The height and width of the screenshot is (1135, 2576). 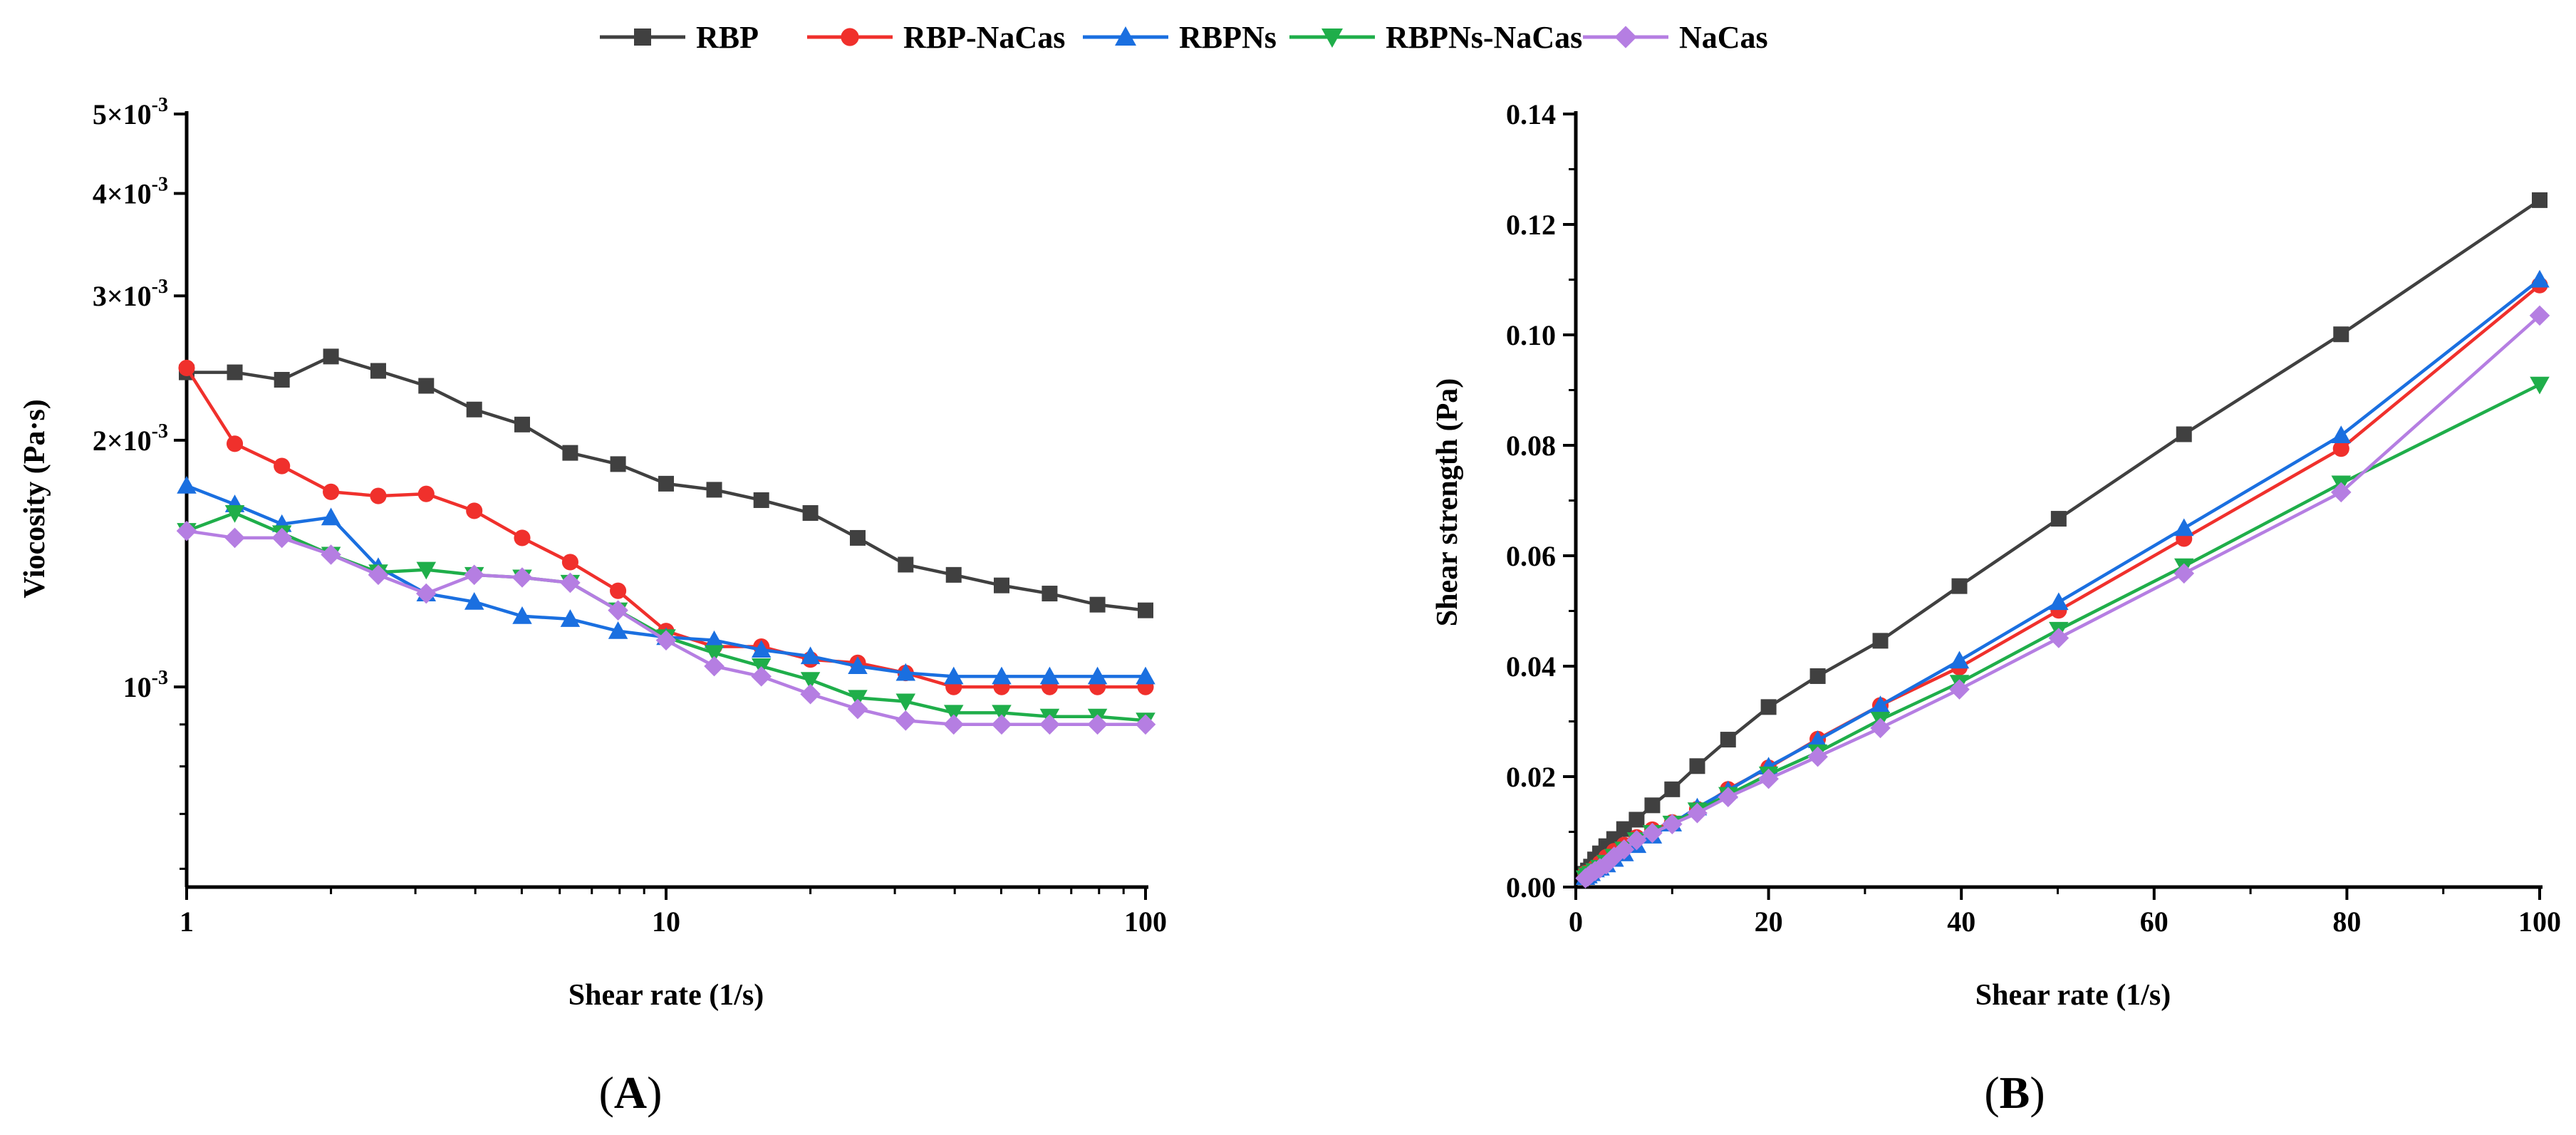 I want to click on x-tick-label: 60, so click(x=2154, y=922).